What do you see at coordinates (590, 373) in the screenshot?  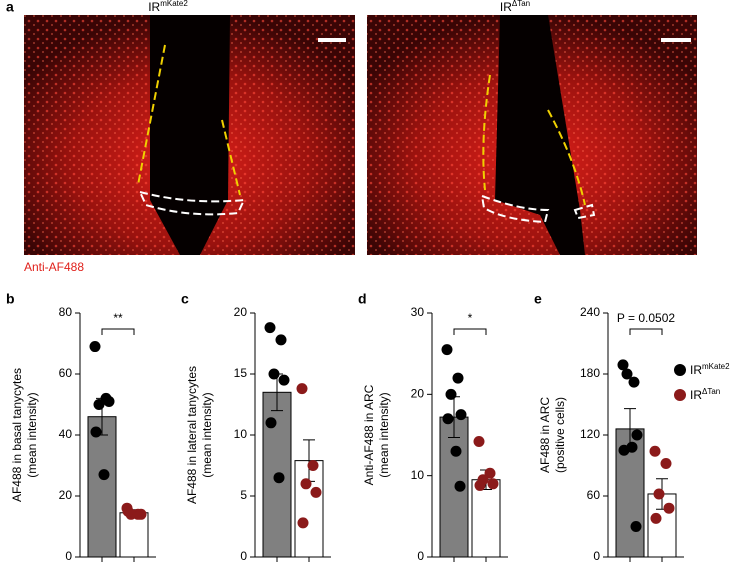 I see `y-tick-label: 180` at bounding box center [590, 373].